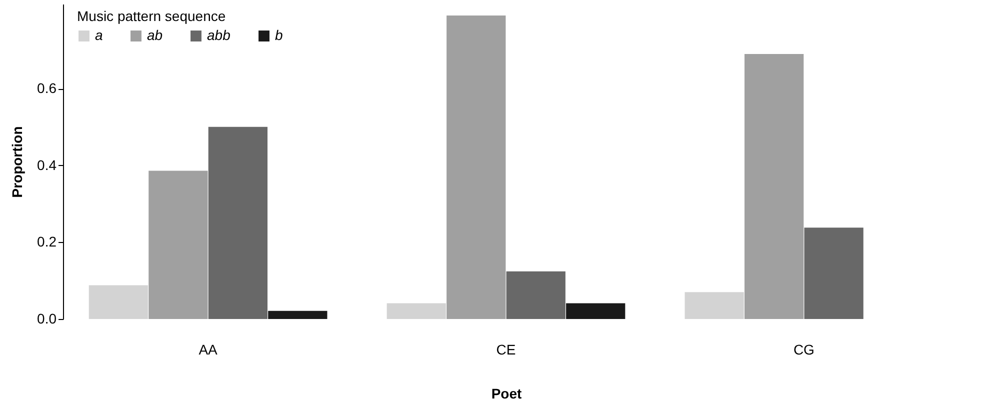 Image resolution: width=998 pixels, height=416 pixels. What do you see at coordinates (803, 350) in the screenshot?
I see `x-tick-label: CG` at bounding box center [803, 350].